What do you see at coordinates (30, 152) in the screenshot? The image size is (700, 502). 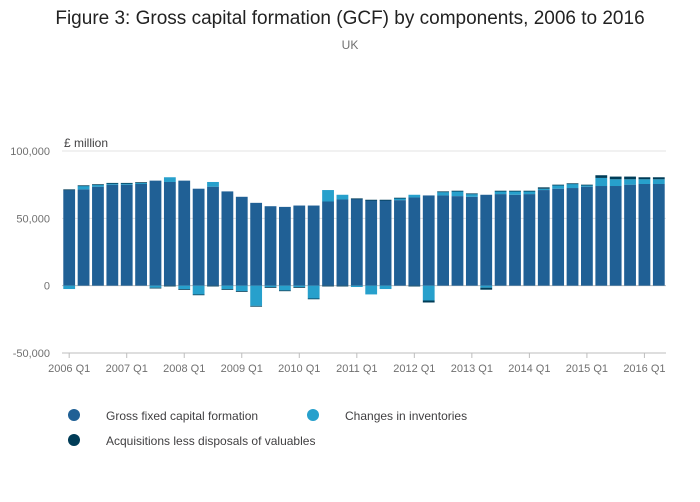 I see `y-tick-label: 100,000` at bounding box center [30, 152].